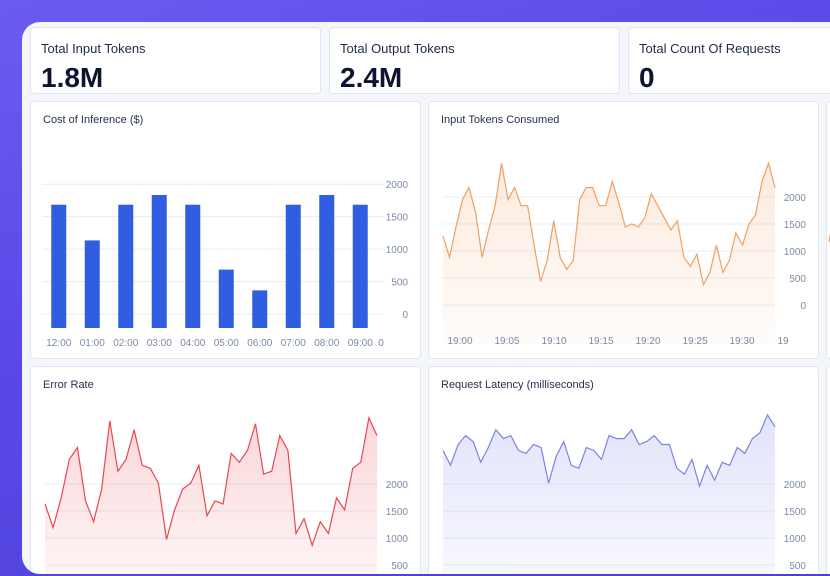  What do you see at coordinates (600, 341) in the screenshot?
I see `x-tick-label: 19:15` at bounding box center [600, 341].